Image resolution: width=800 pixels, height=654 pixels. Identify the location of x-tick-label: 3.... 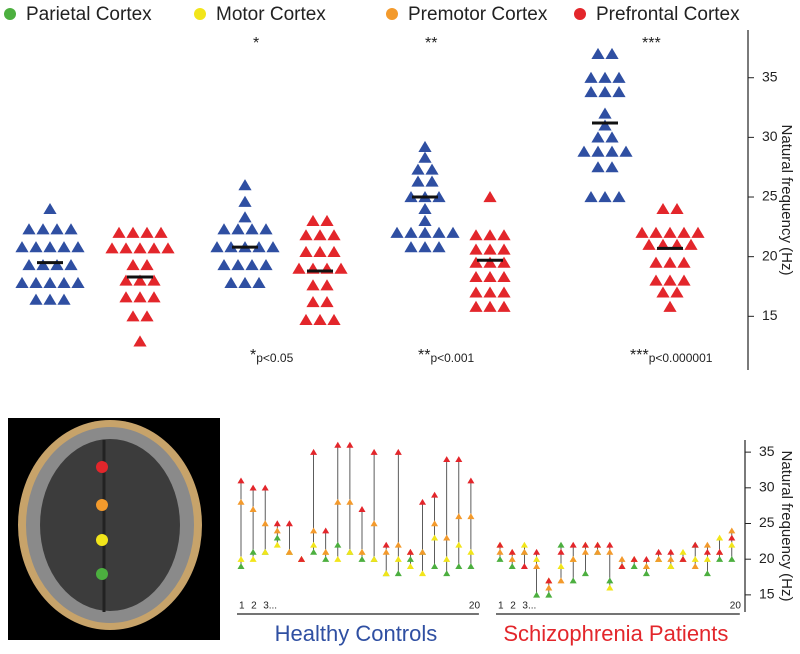
(529, 606).